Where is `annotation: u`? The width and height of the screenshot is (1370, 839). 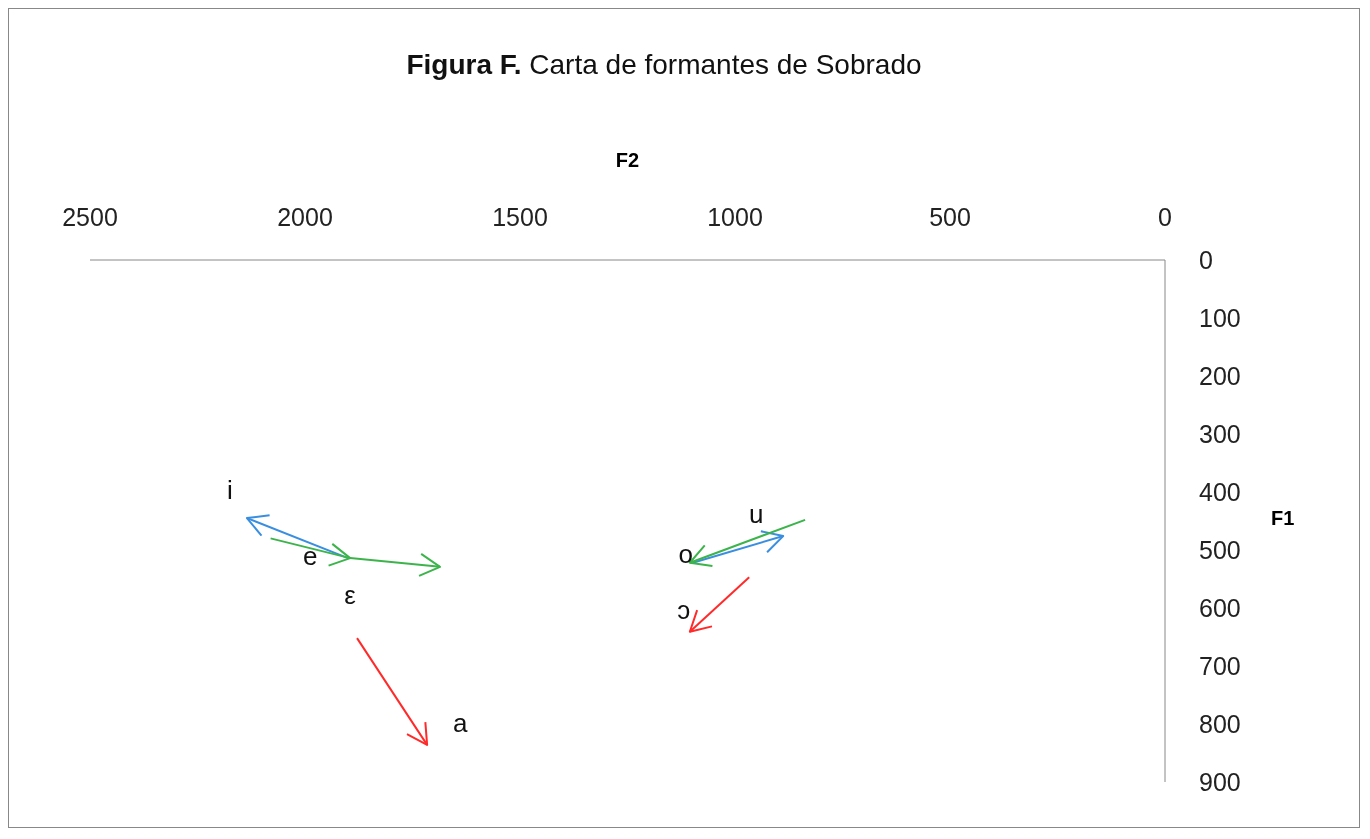
annotation: u is located at coordinates (756, 513).